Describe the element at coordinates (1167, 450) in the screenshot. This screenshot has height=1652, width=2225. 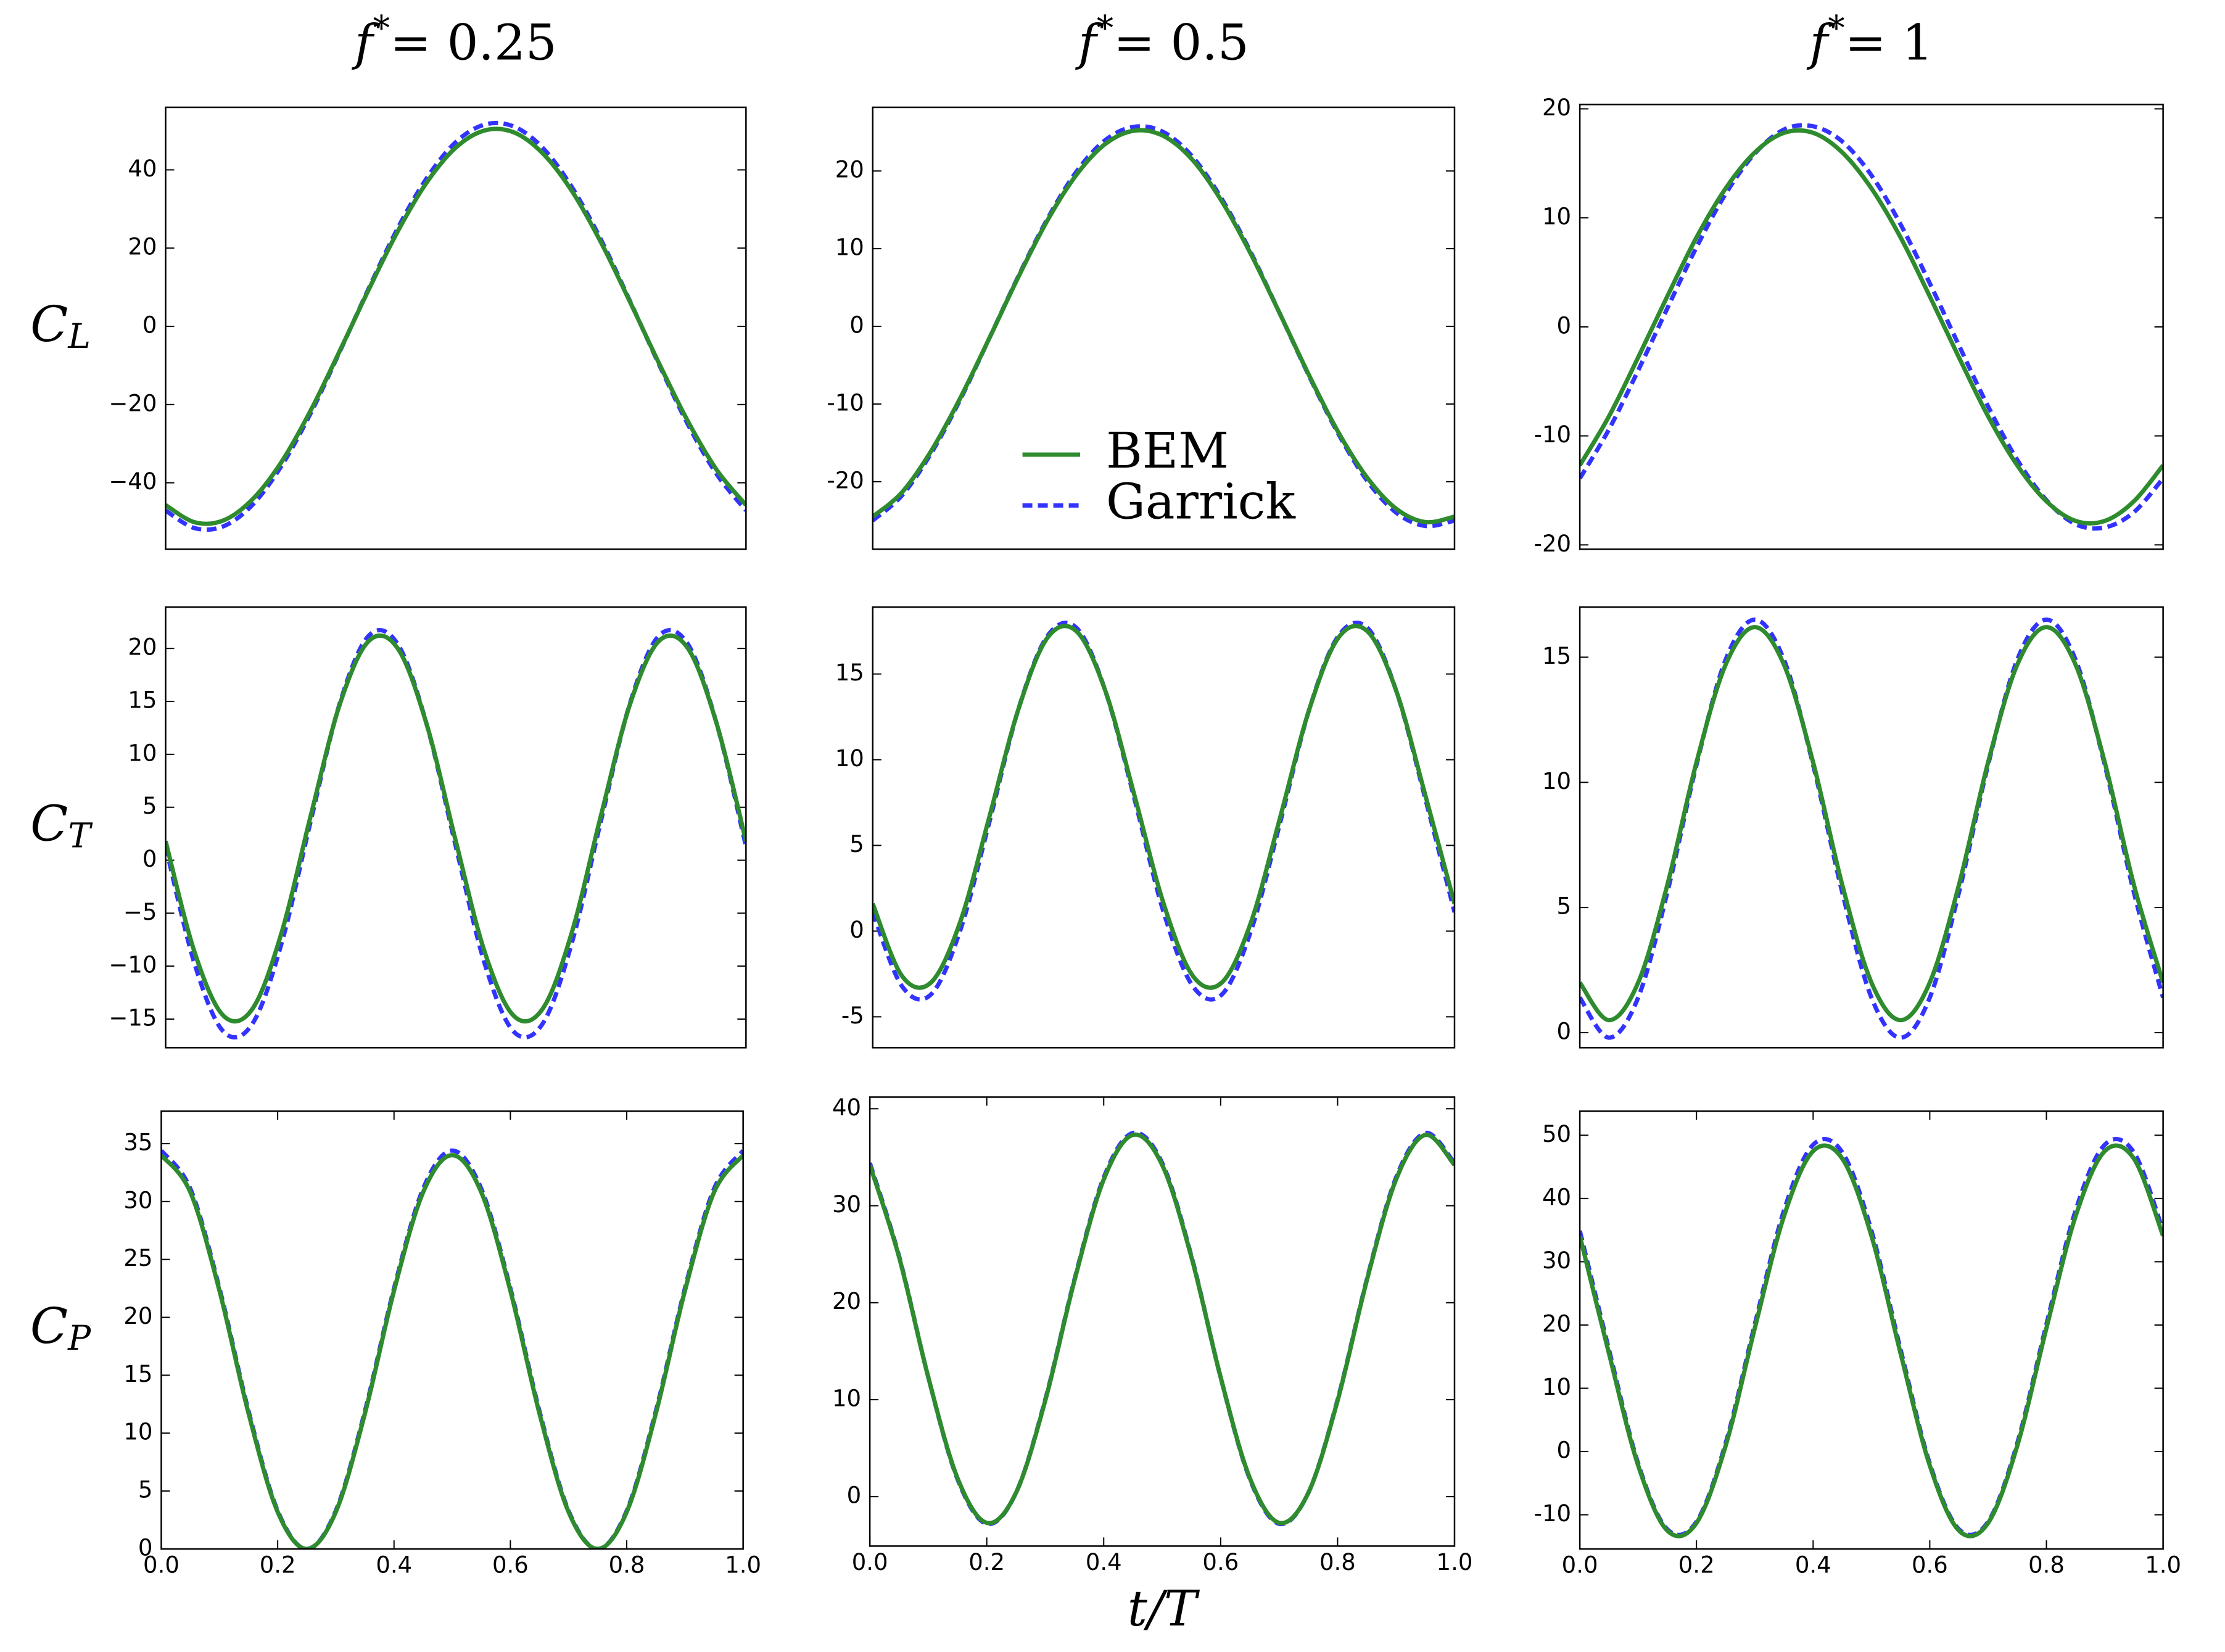
I see `legend-label: BEM` at that location.